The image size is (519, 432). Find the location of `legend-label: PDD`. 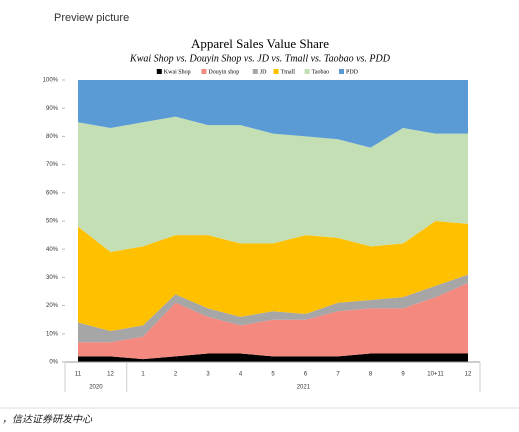

legend-label: PDD is located at coordinates (352, 72).